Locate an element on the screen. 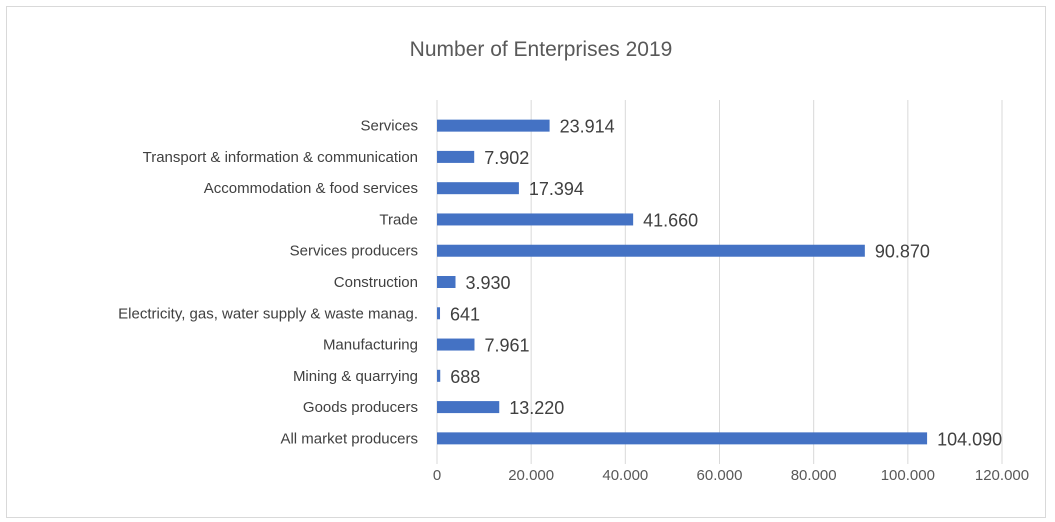 Image resolution: width=1055 pixels, height=522 pixels. x-tick-label: 60.000 is located at coordinates (720, 475).